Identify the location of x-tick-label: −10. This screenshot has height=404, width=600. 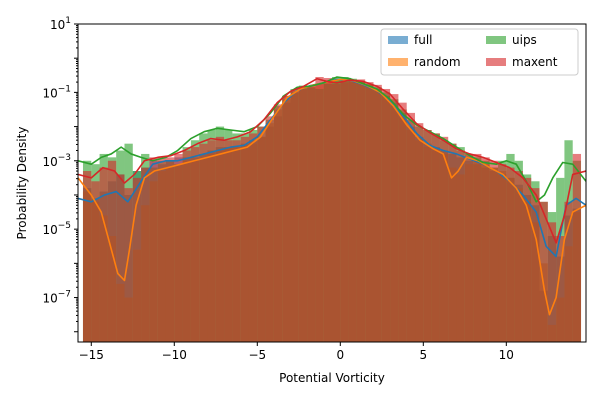
(174, 355).